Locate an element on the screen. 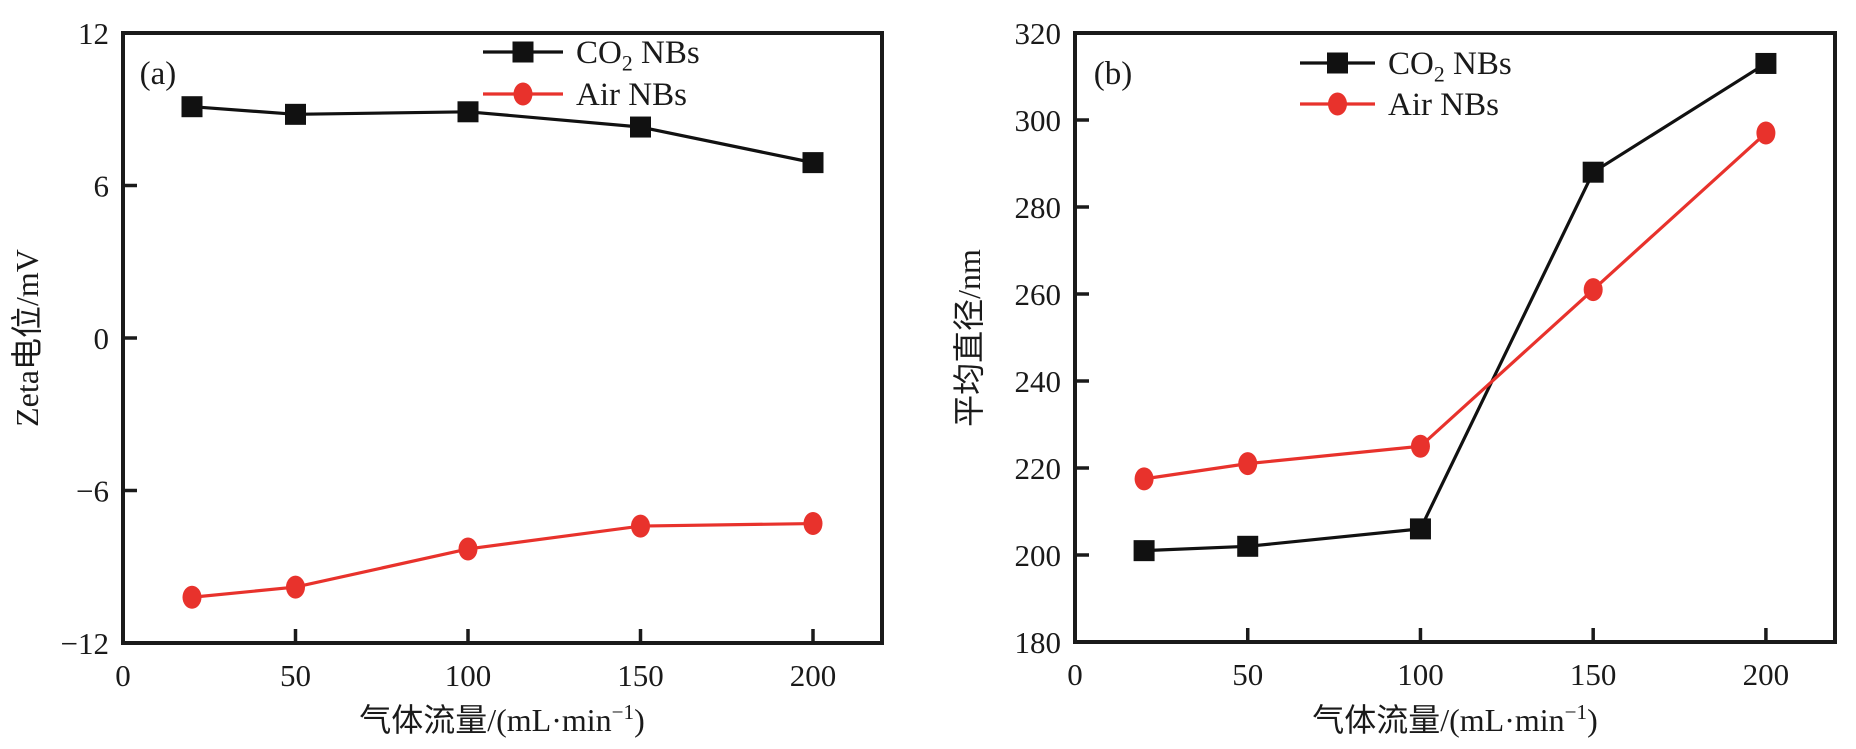 The width and height of the screenshot is (1856, 749). y-tick-label: 0 is located at coordinates (102, 338).